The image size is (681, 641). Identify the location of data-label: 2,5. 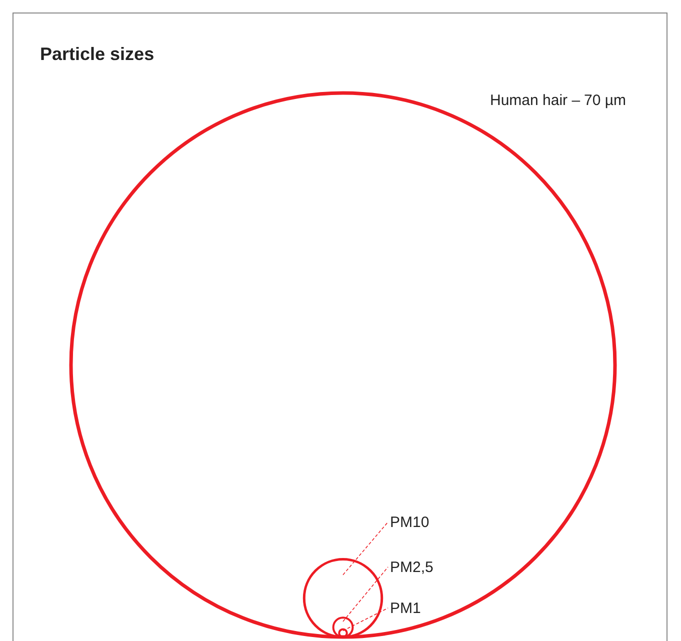
(423, 567).